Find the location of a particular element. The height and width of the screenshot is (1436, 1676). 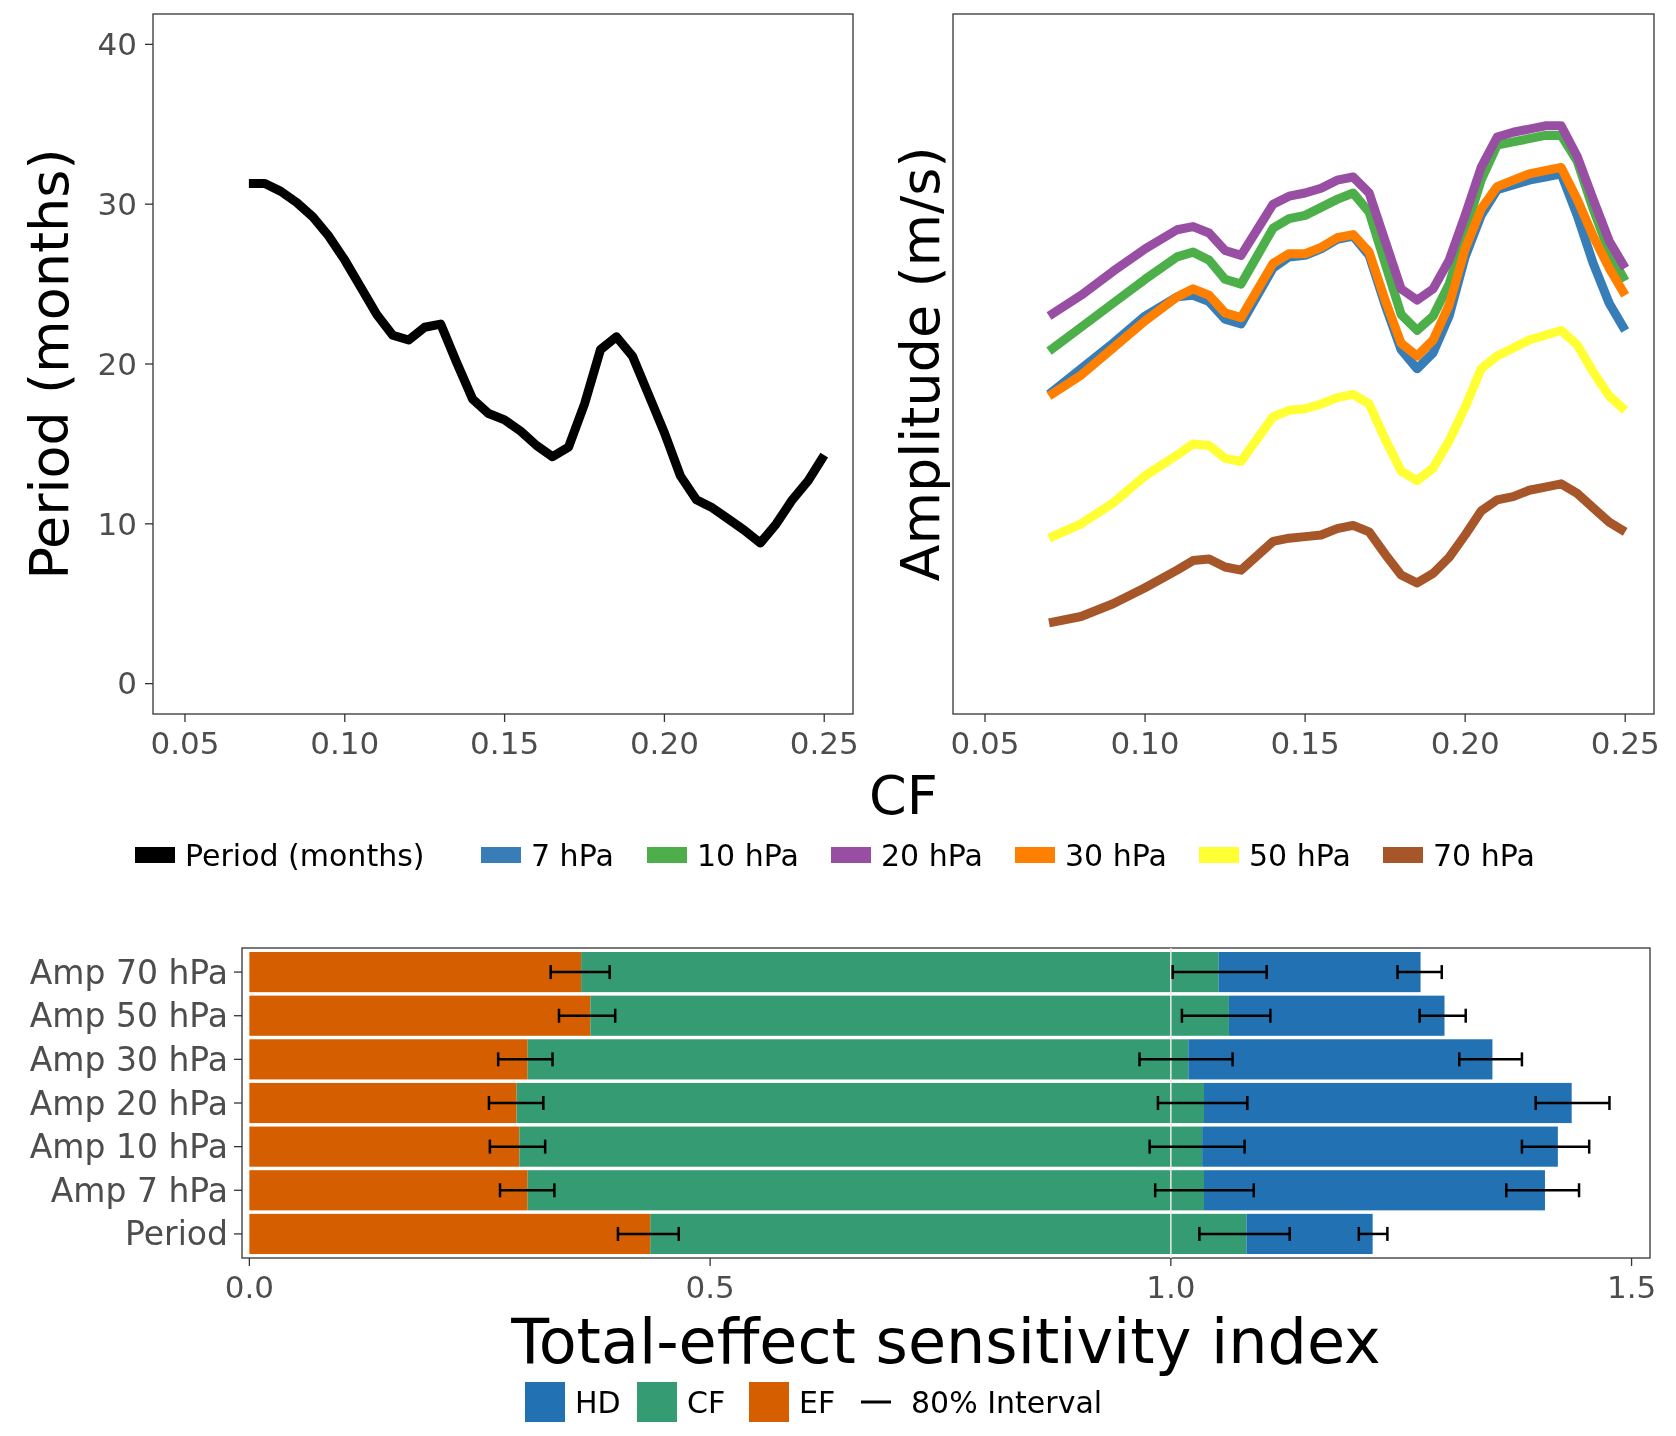

x-tick-label: 1.0 is located at coordinates (1171, 1287).